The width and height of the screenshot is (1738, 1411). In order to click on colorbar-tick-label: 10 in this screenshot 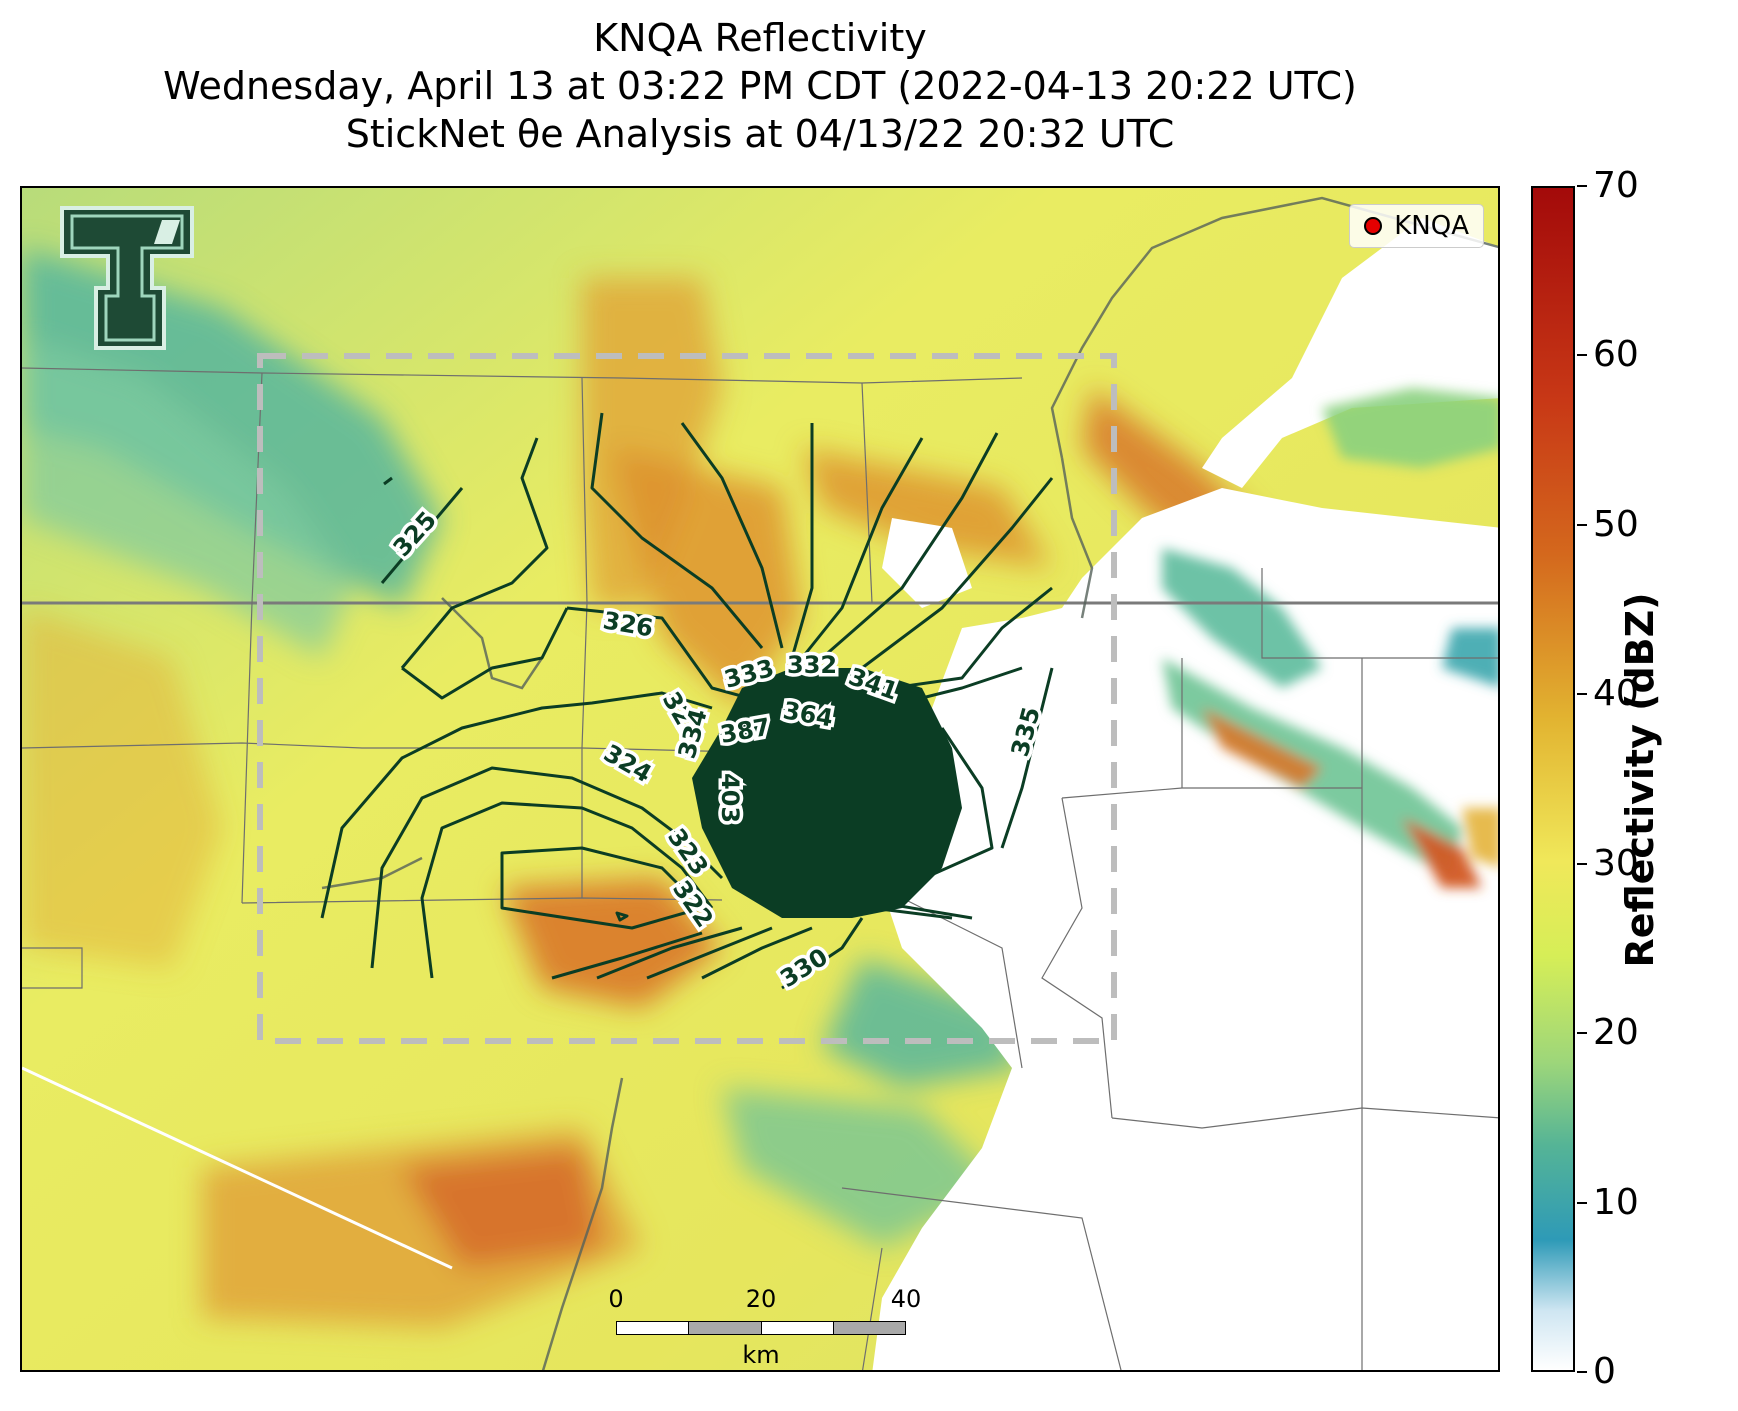, I will do `click(1616, 1202)`.